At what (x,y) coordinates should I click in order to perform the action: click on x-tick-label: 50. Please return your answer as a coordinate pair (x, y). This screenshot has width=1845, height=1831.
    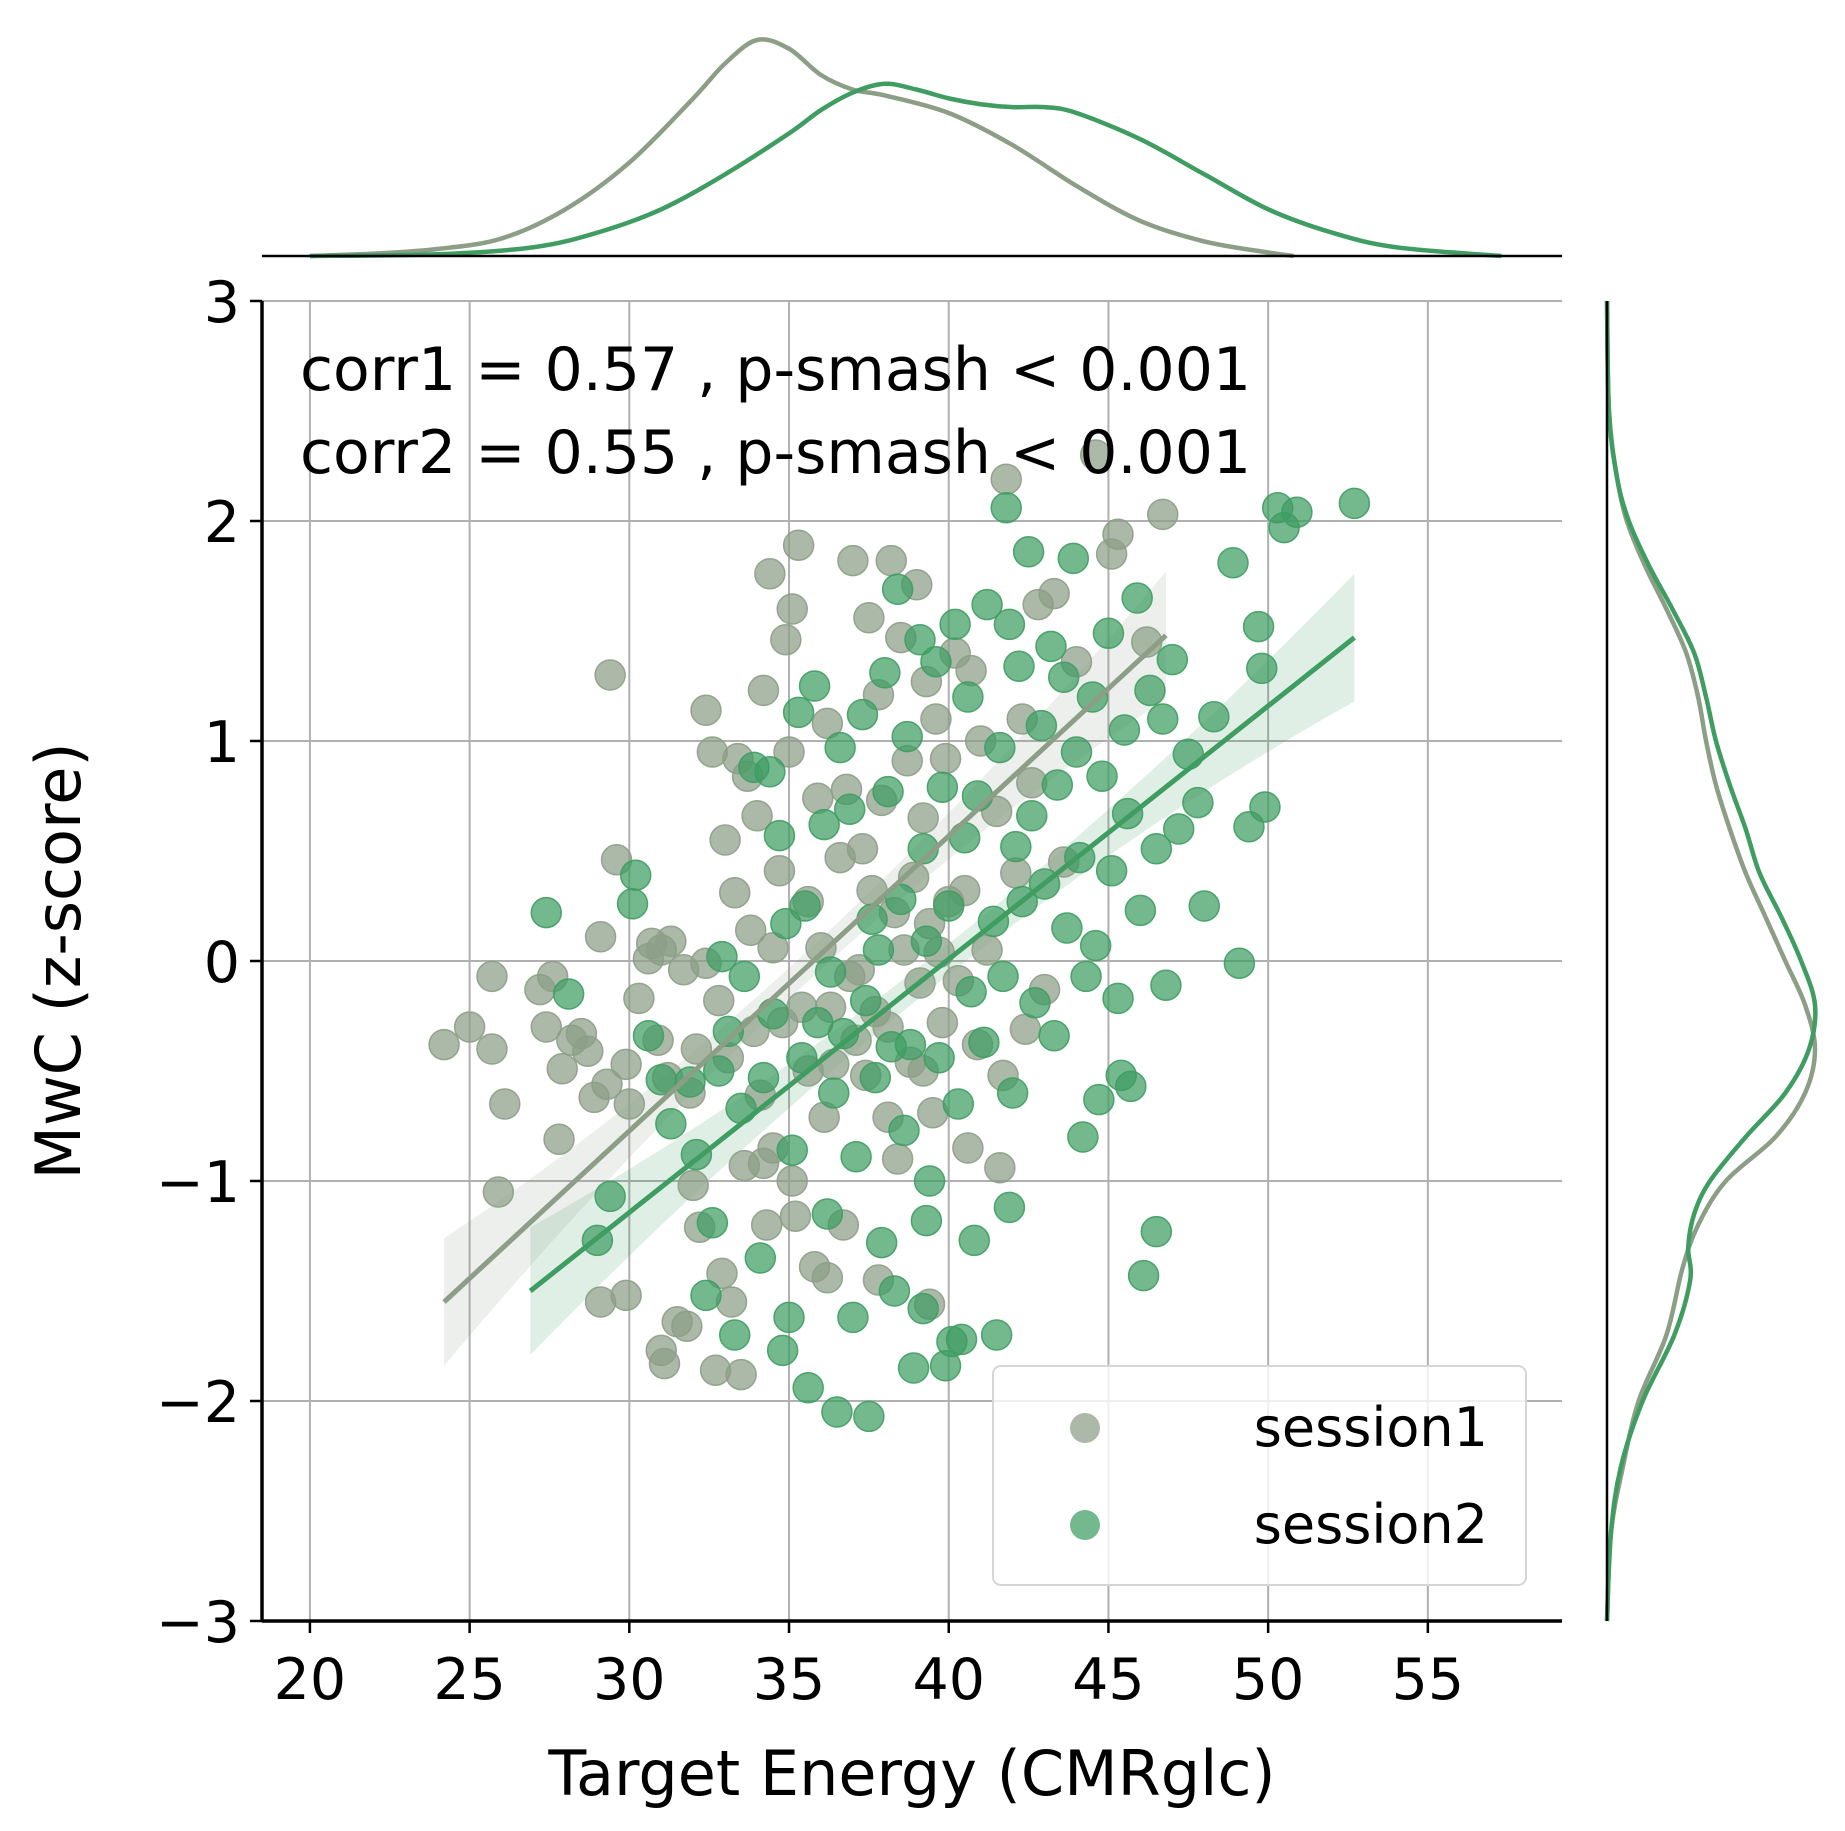
    Looking at the image, I should click on (1268, 1680).